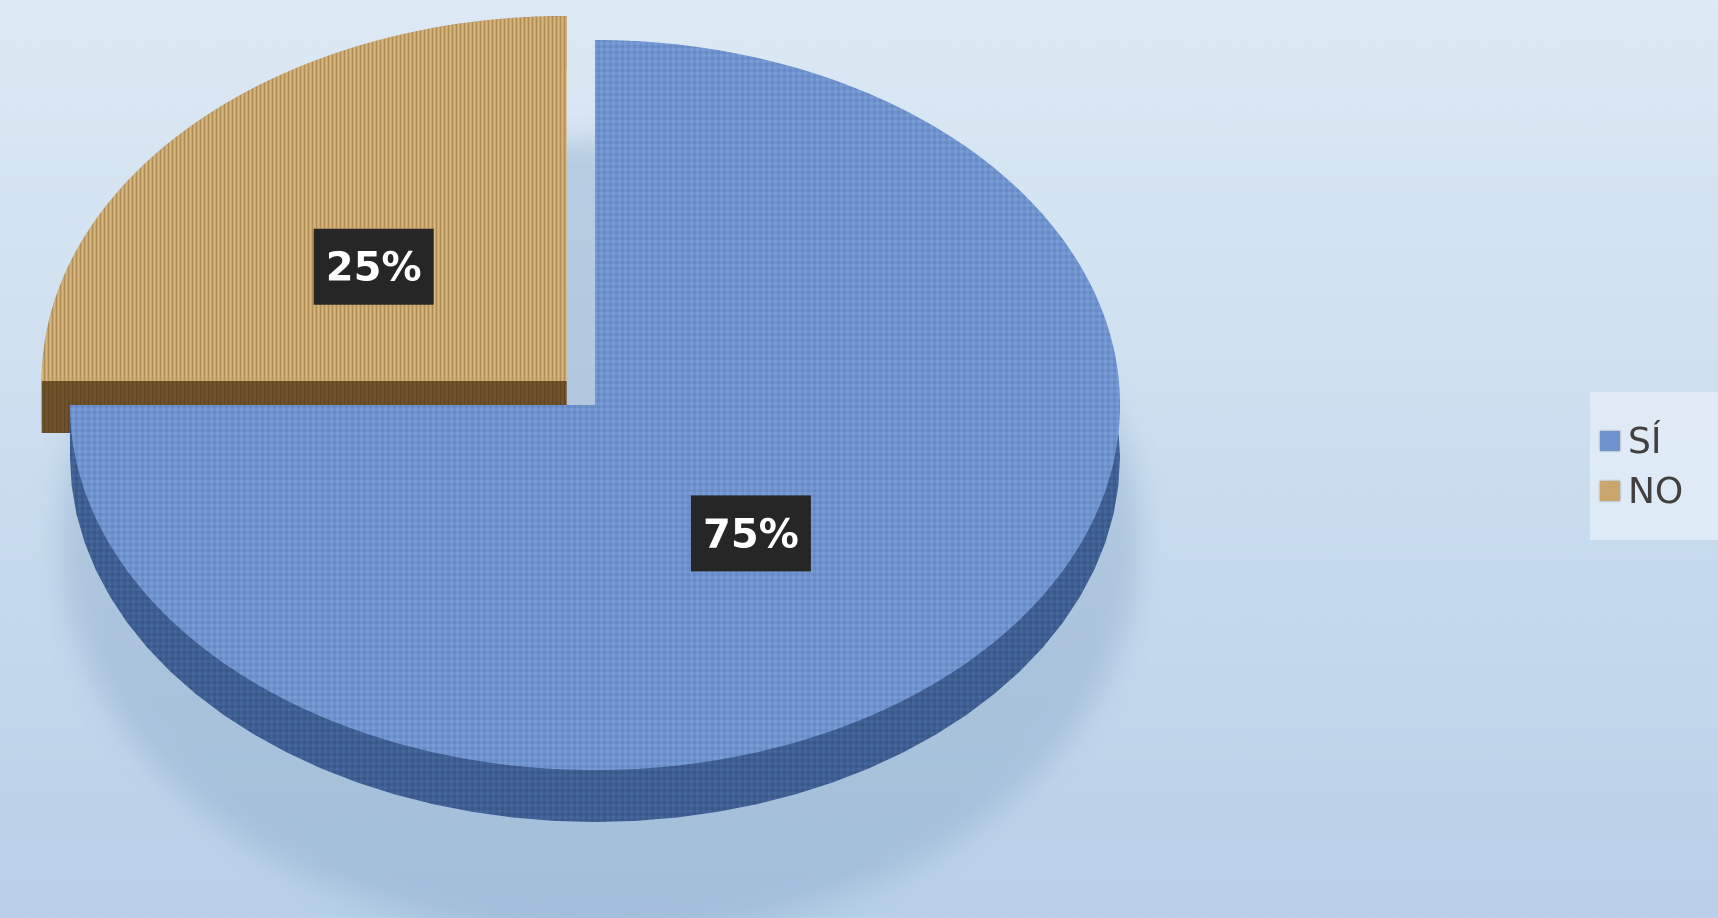 The height and width of the screenshot is (918, 1718). Describe the element at coordinates (304, 198) in the screenshot. I see `pie-slice-no` at that location.